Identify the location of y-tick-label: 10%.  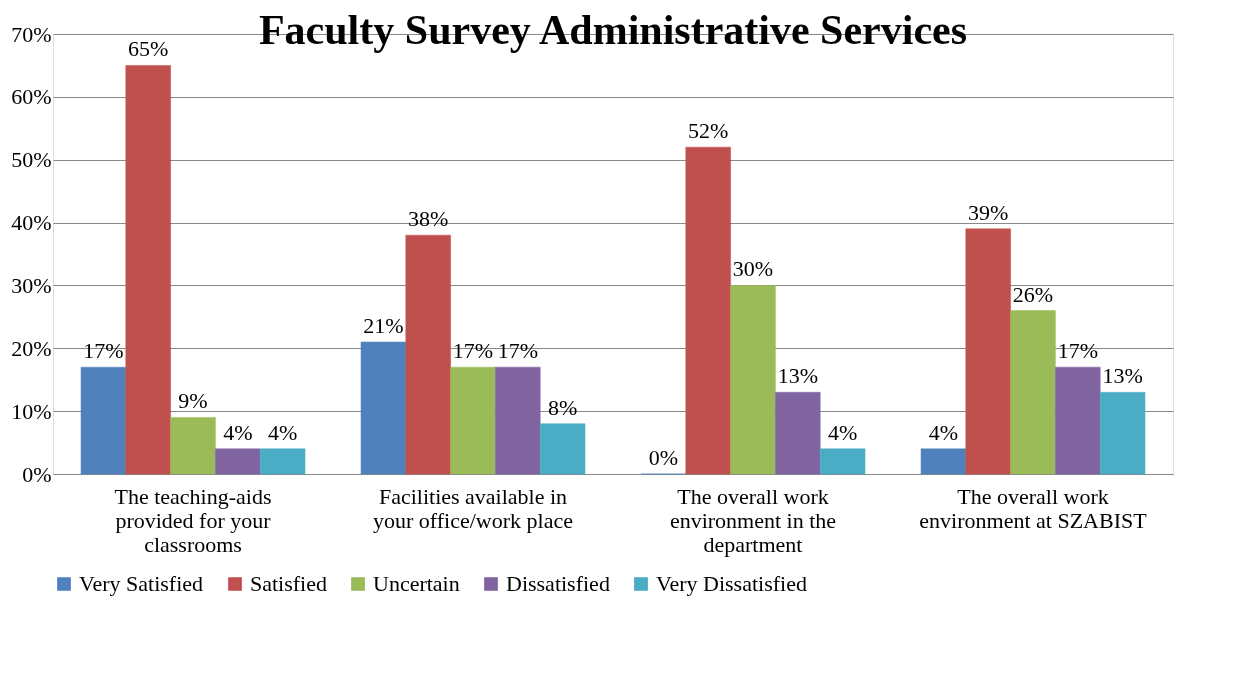
(31, 411).